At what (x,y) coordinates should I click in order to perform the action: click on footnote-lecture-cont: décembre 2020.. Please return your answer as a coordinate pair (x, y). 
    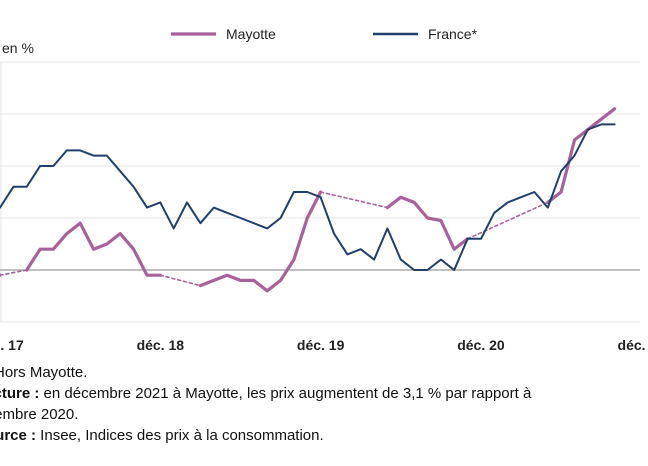
    Looking at the image, I should click on (39, 414).